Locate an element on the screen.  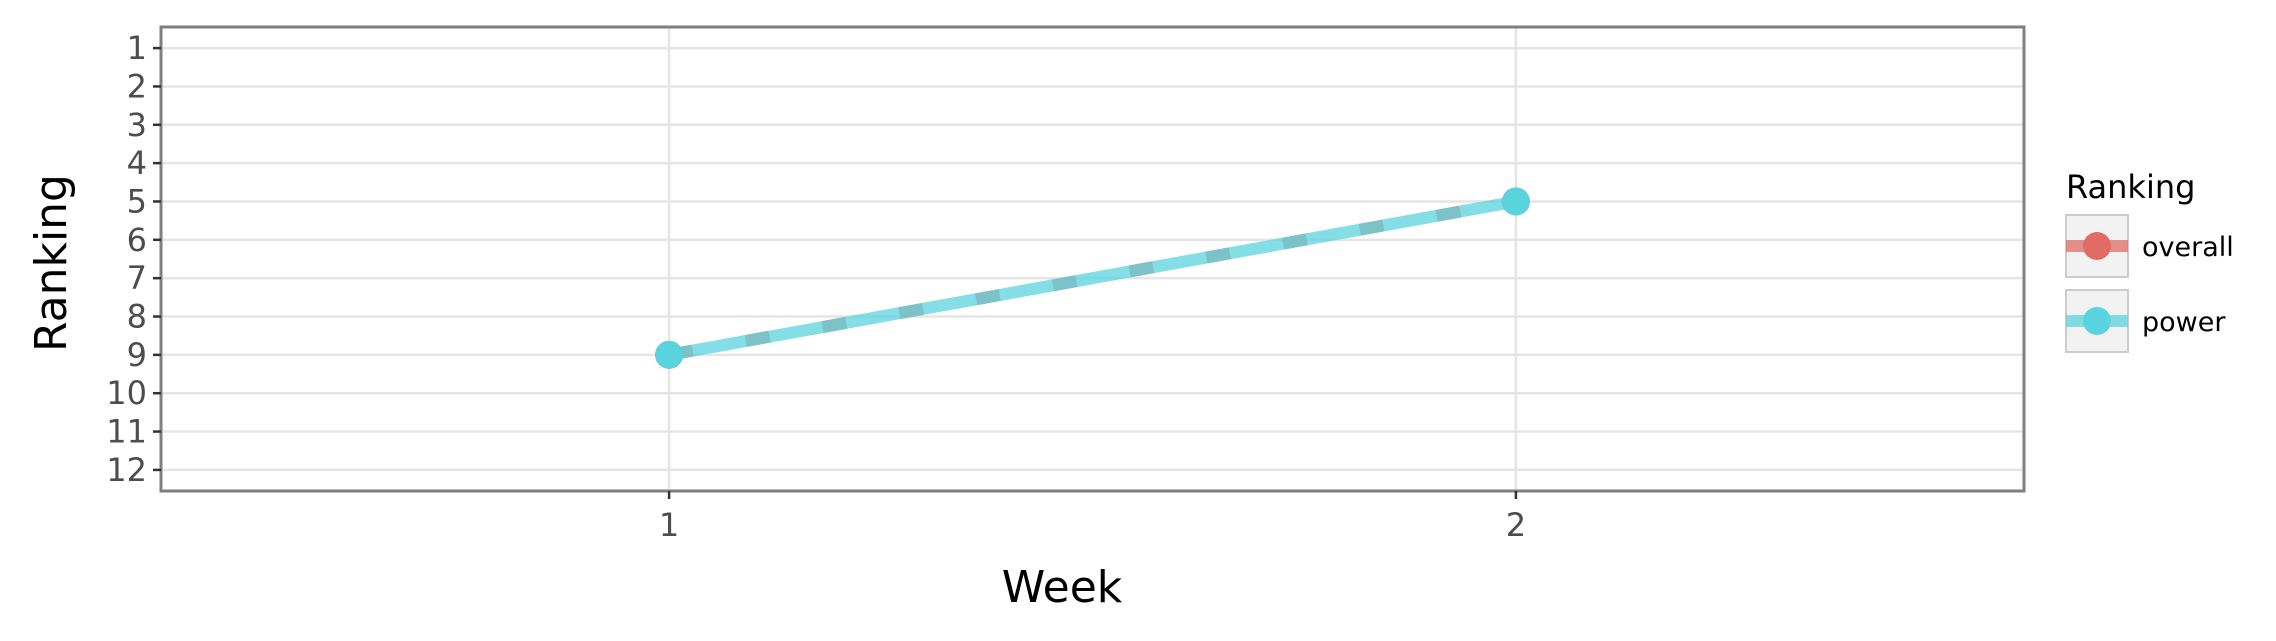
y-tick-label: 12 is located at coordinates (126, 470).